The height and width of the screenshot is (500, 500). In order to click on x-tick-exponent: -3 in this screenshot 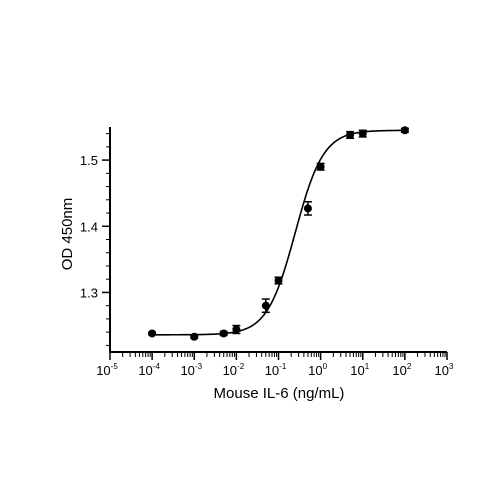, I will do `click(199, 366)`.